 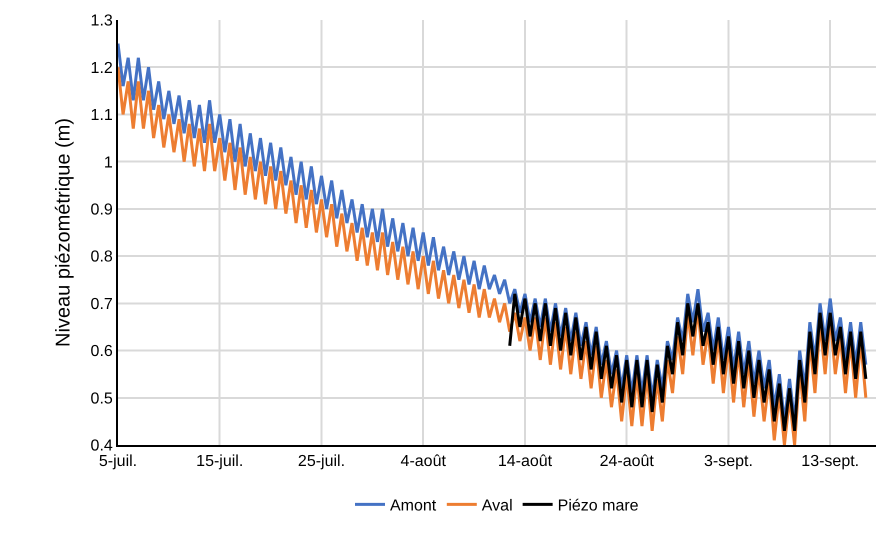 I want to click on y-tick-label: 1.2, so click(x=101, y=68).